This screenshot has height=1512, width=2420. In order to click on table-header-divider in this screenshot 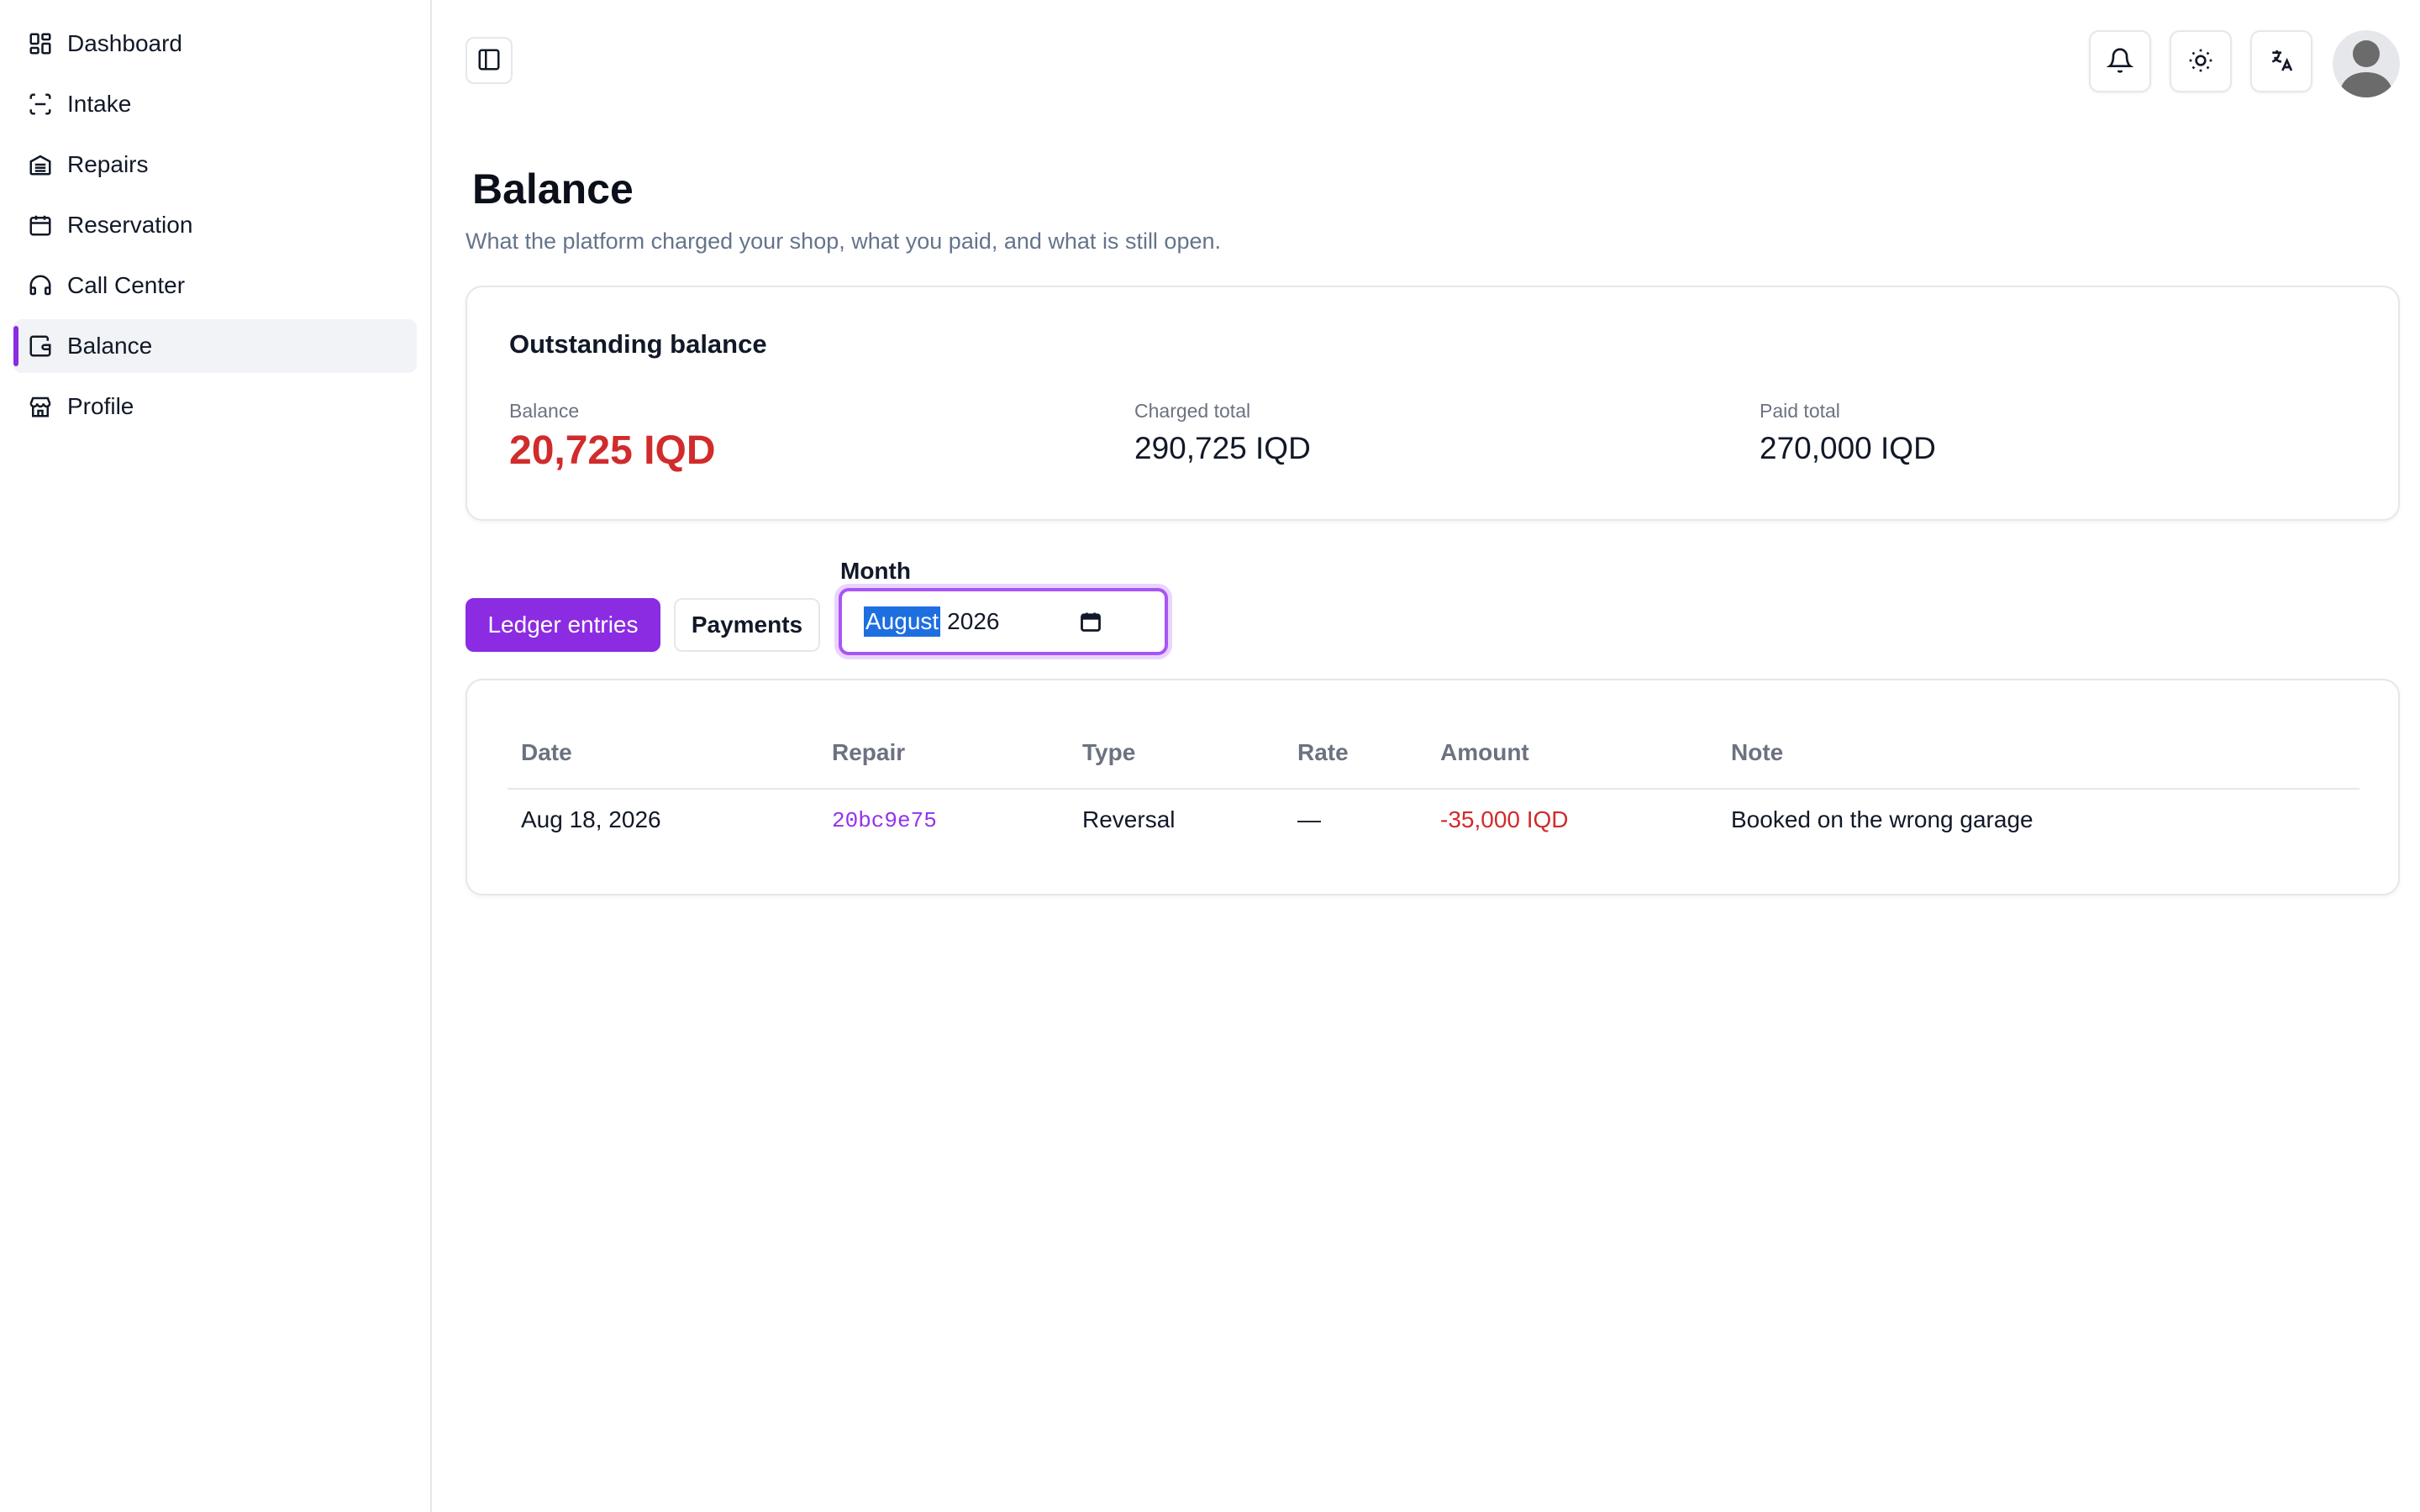, I will do `click(1434, 789)`.